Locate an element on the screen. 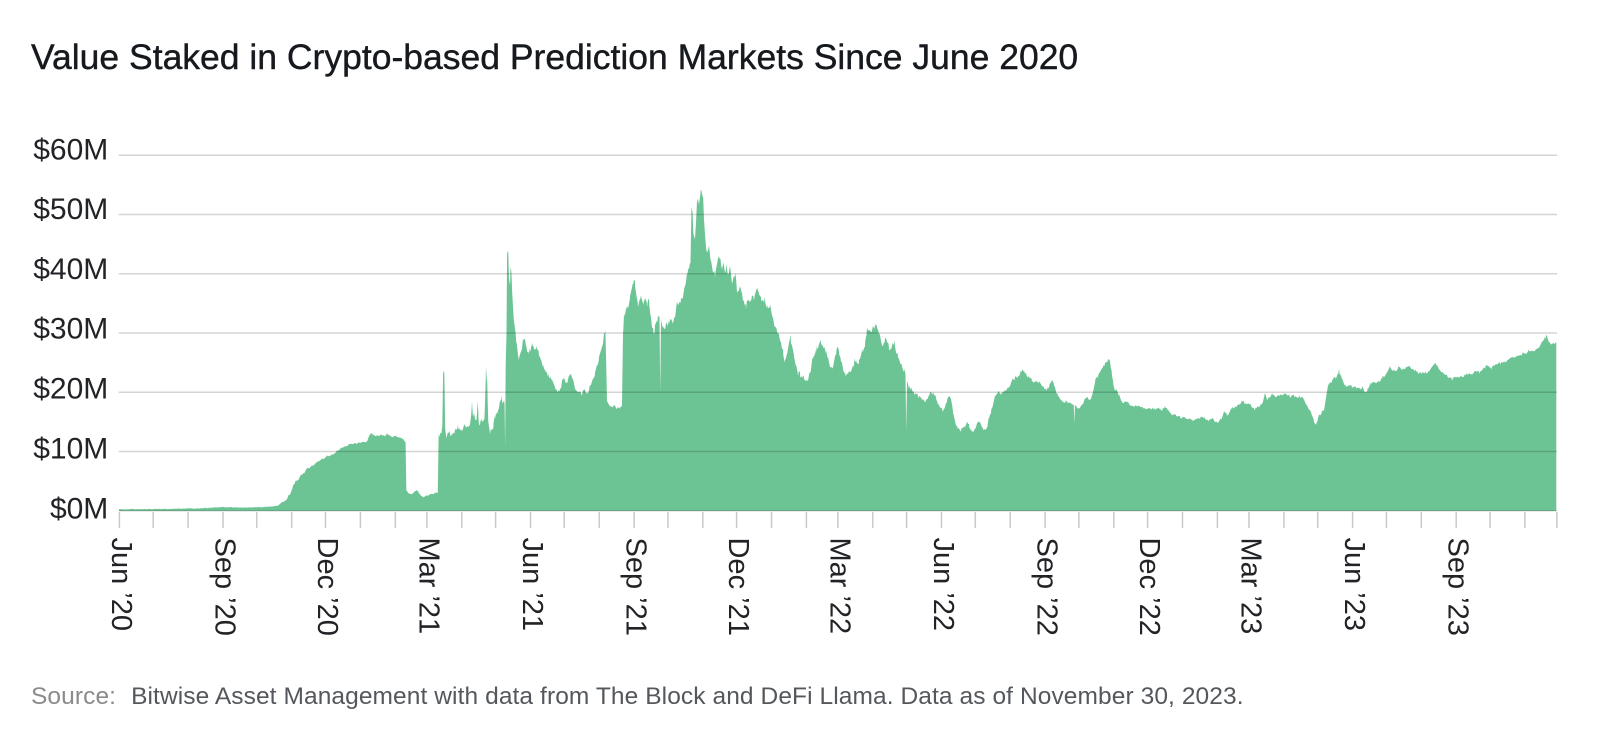  svg-text: Sep ’23 is located at coordinates (1458, 587).